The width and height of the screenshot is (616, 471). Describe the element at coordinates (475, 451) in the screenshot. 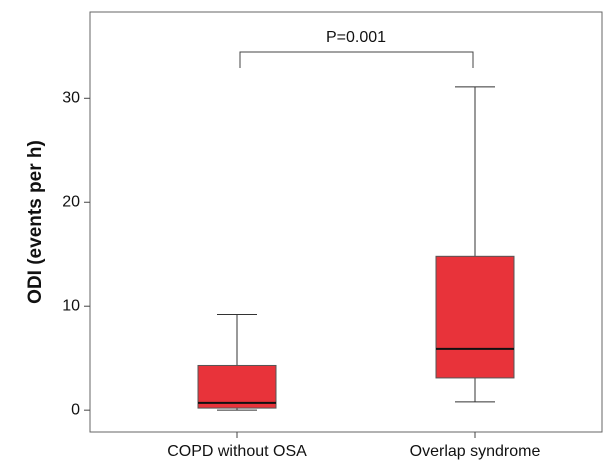

I see `x-tick-label: Overlap syndrome` at that location.